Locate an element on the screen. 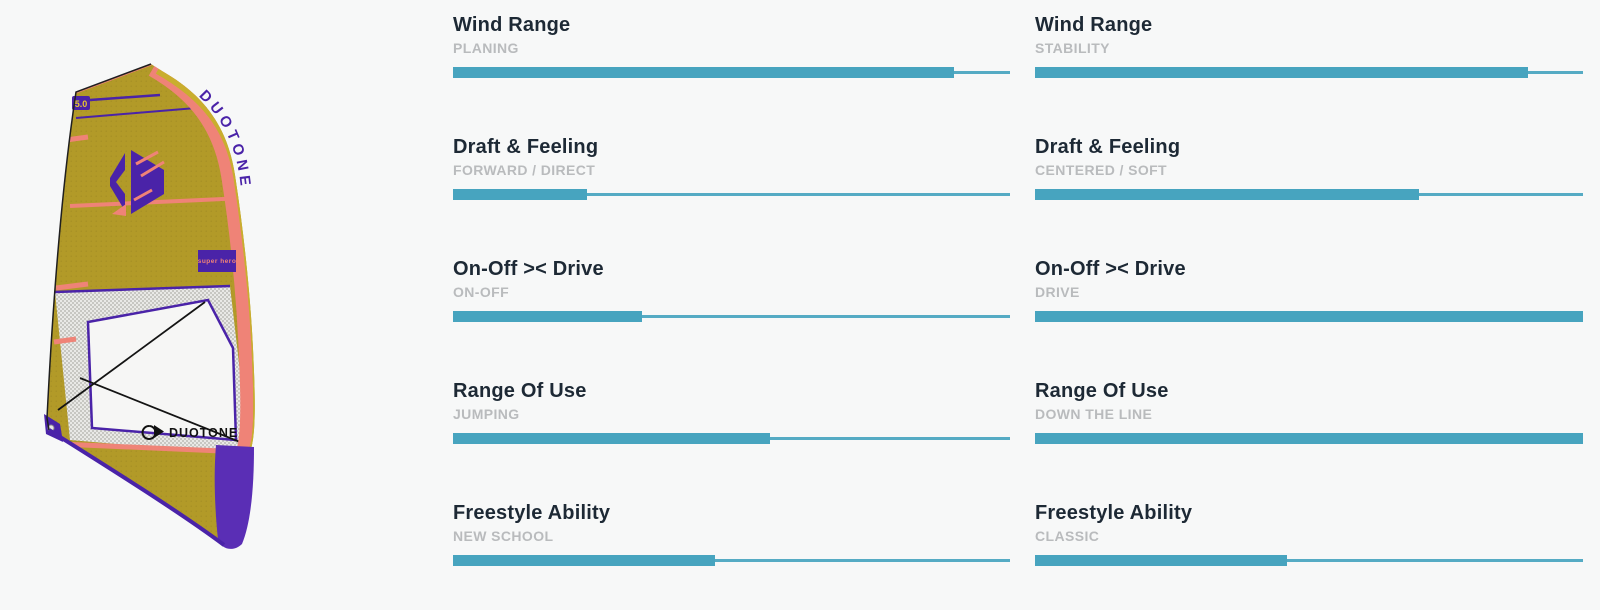  sail-window-panel is located at coordinates (162, 370).